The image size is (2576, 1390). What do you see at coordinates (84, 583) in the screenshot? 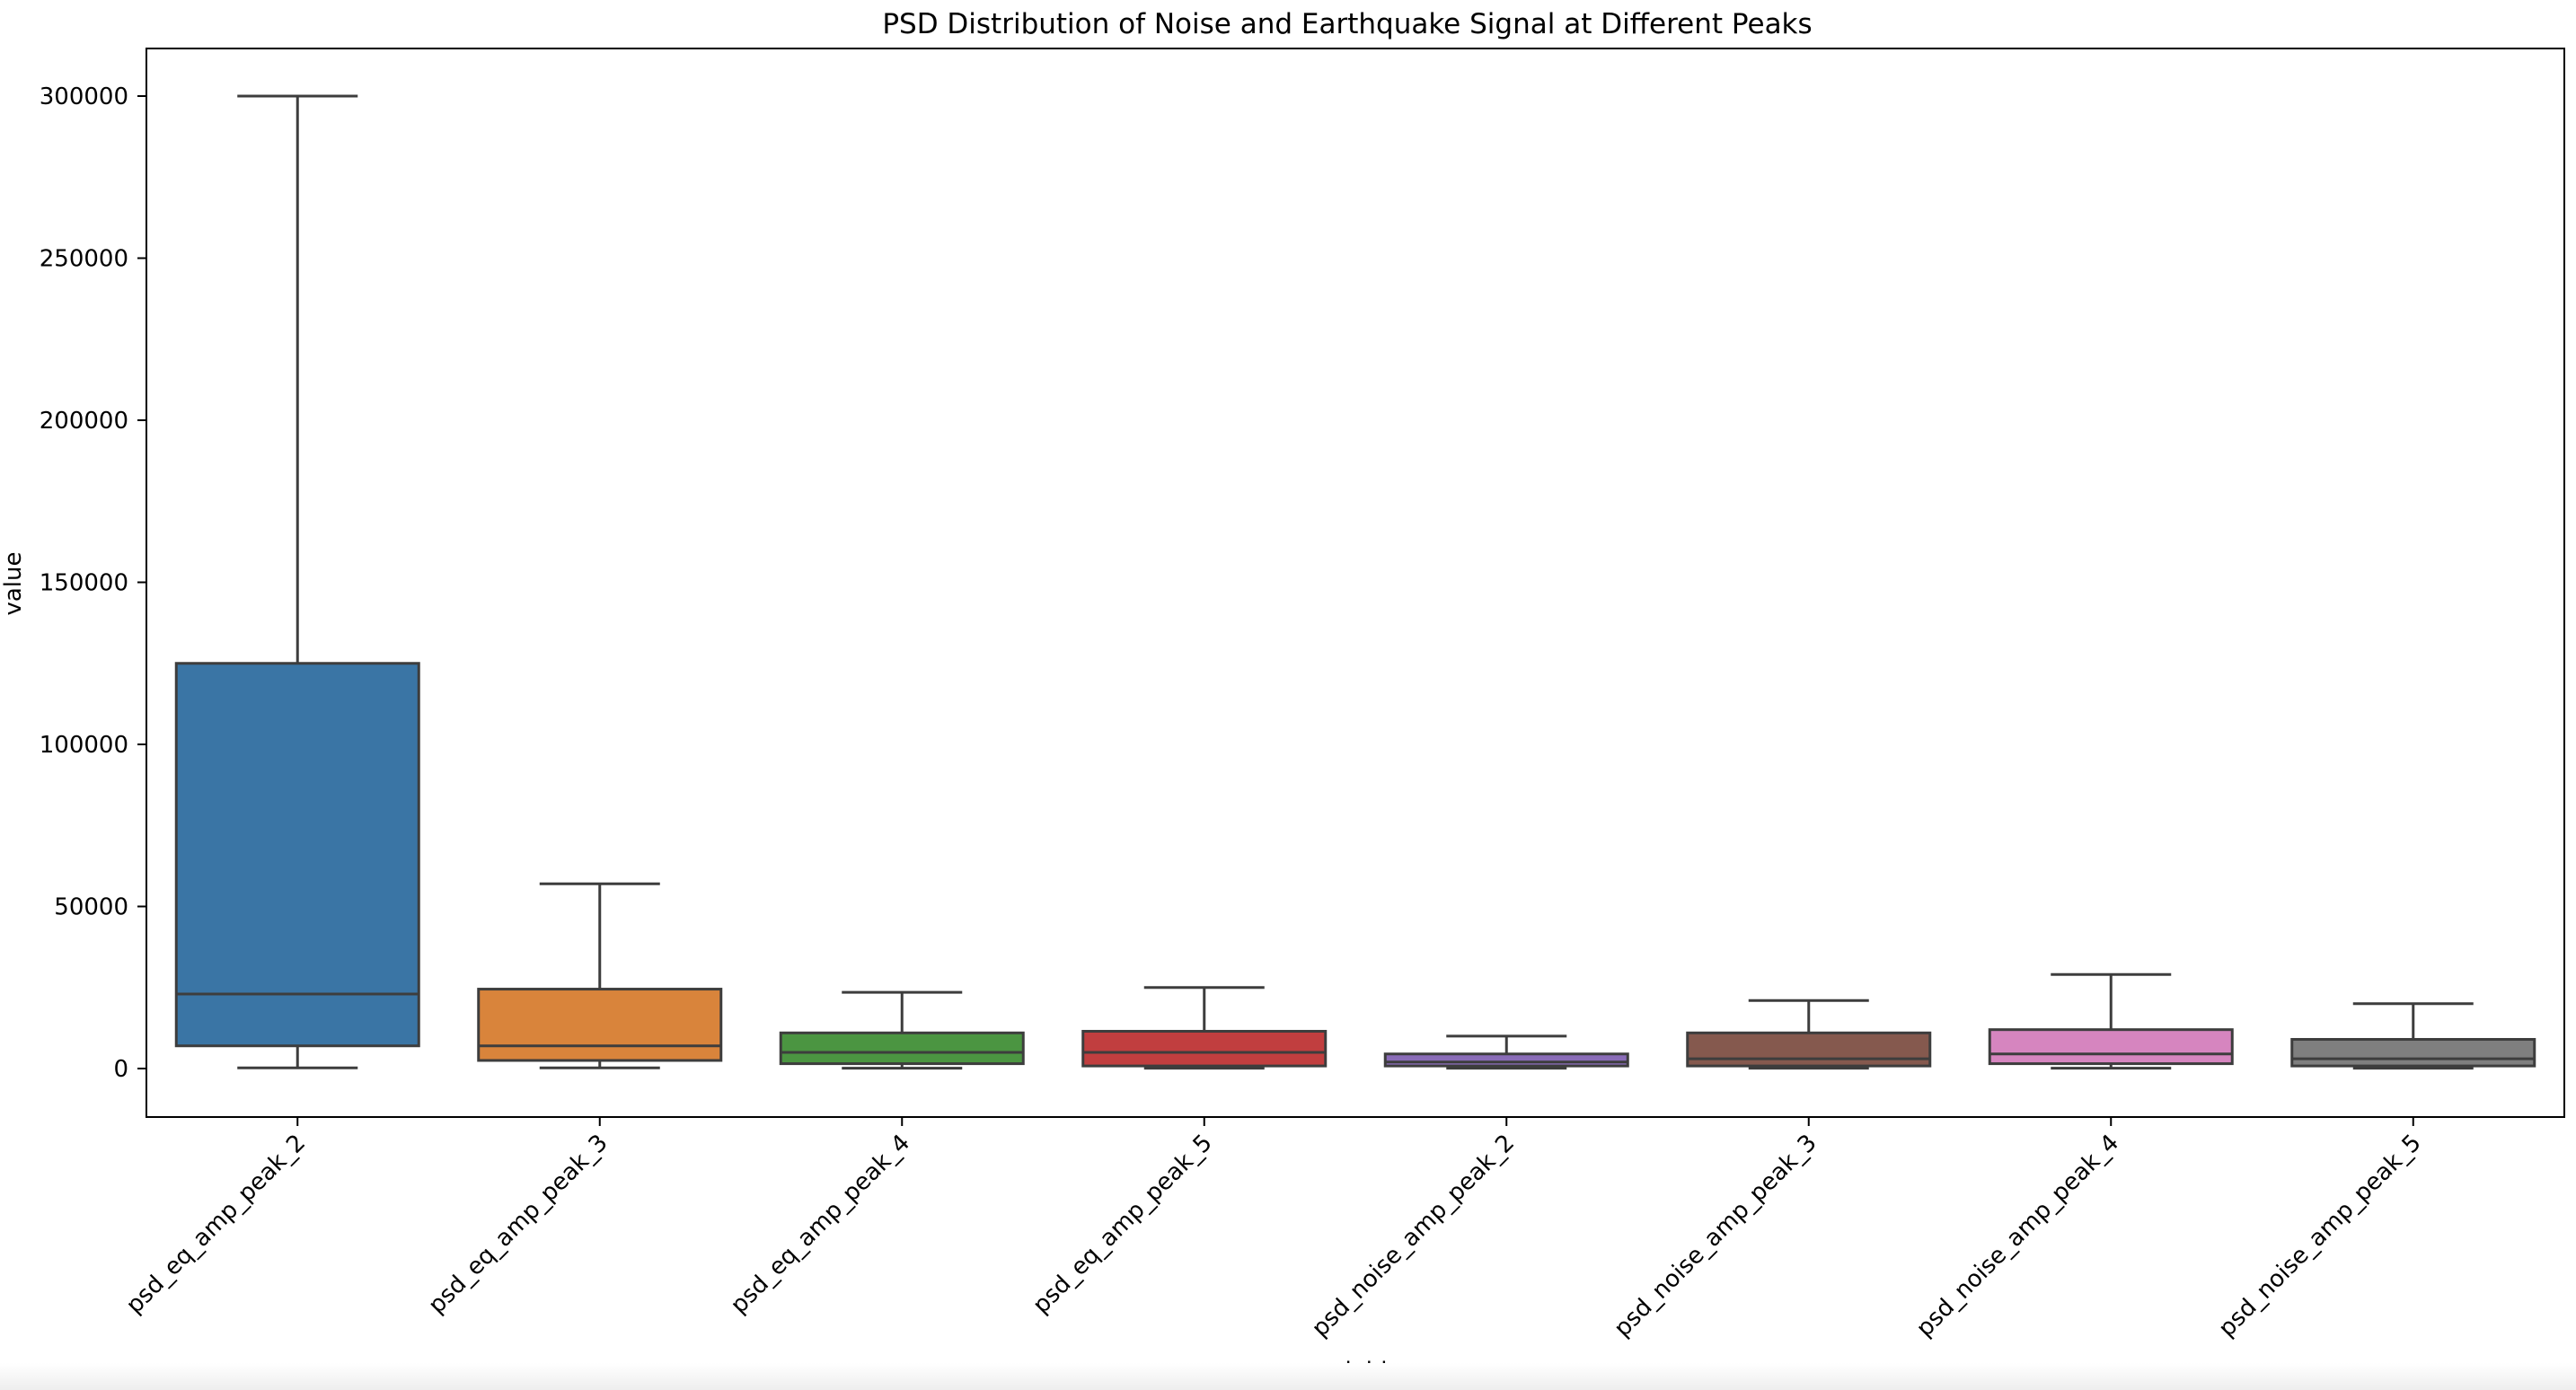
I see `y-tick-label: 150000` at bounding box center [84, 583].